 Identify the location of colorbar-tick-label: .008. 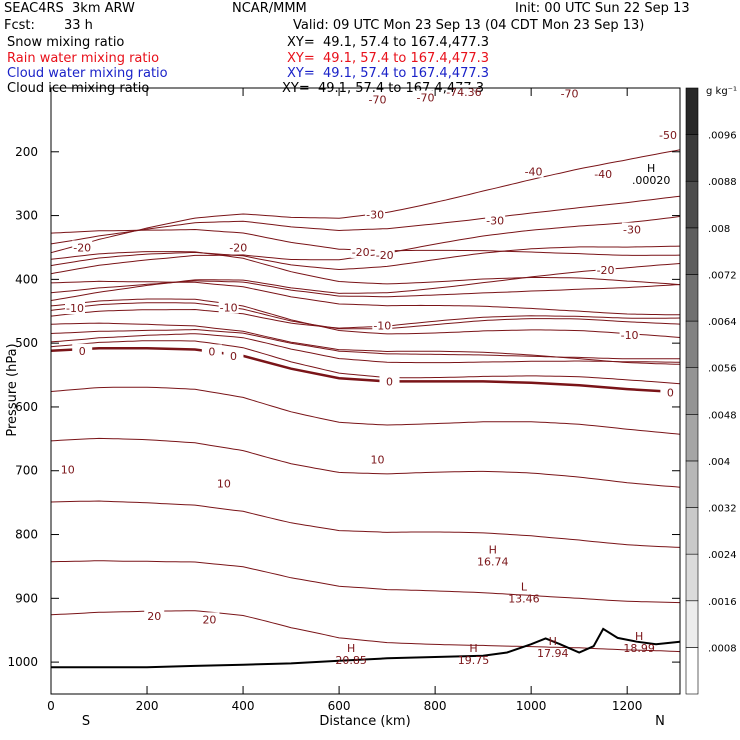
(719, 229).